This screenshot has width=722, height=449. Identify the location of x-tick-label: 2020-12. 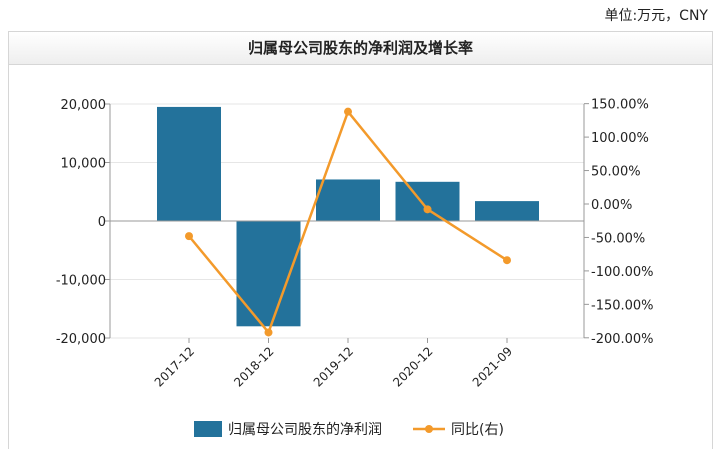
(412, 366).